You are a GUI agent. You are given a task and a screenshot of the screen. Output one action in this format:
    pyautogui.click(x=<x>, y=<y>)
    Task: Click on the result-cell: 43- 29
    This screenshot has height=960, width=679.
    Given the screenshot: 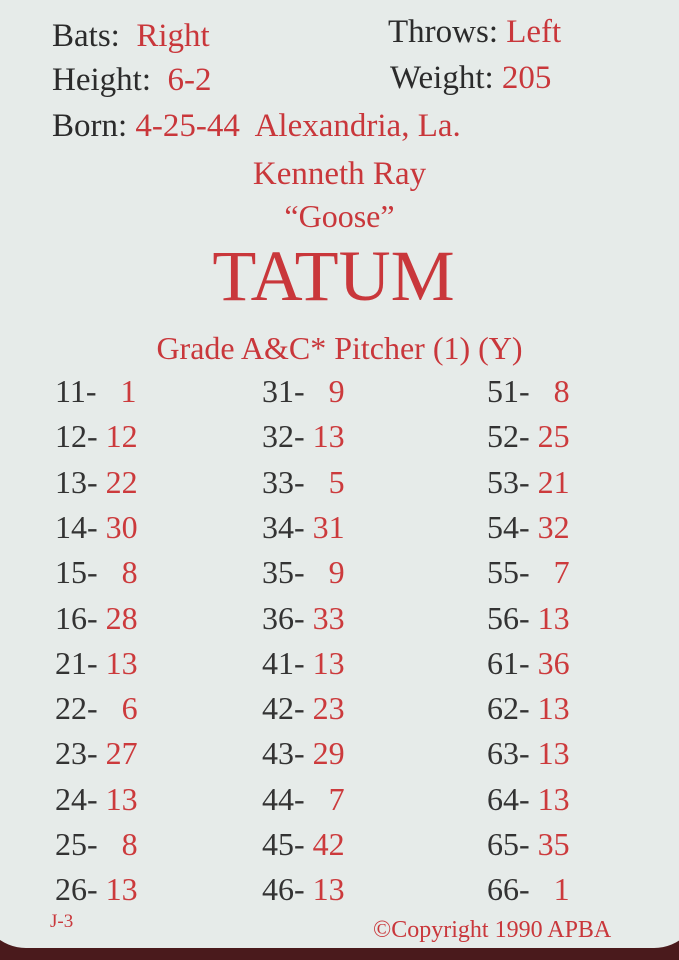 What is the action you would take?
    pyautogui.click(x=303, y=753)
    